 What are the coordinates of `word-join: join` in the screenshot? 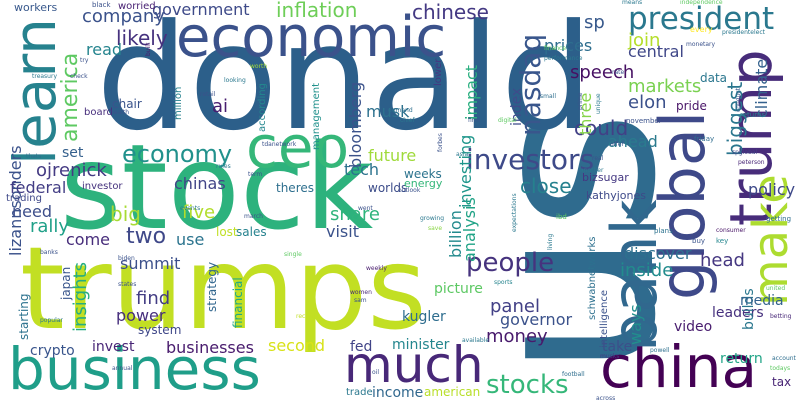 It's located at (644, 40).